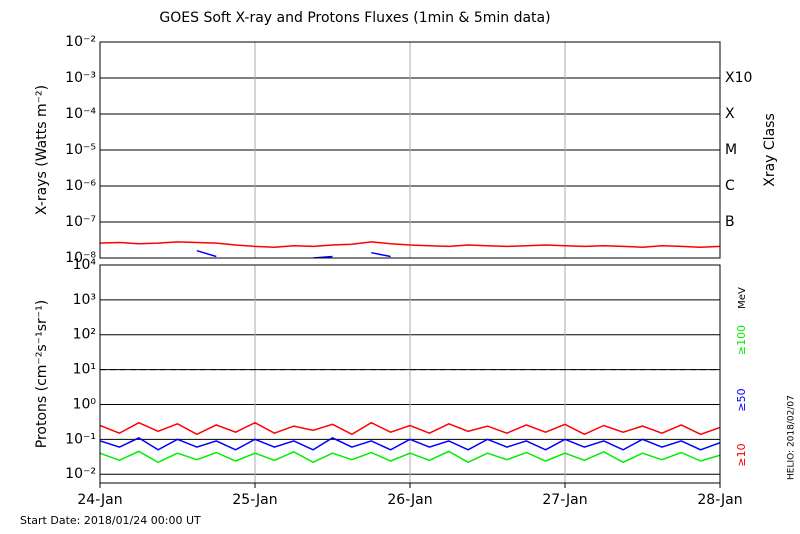 This screenshot has width=800, height=534. Describe the element at coordinates (84, 370) in the screenshot. I see `y-tick-label: 10¹` at that location.